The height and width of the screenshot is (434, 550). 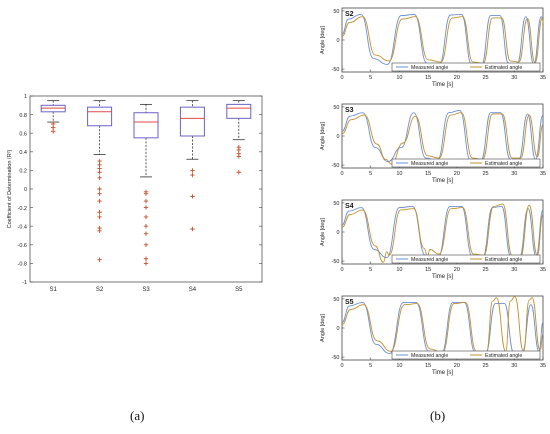 I want to click on x-tick-label: S5, so click(x=239, y=290).